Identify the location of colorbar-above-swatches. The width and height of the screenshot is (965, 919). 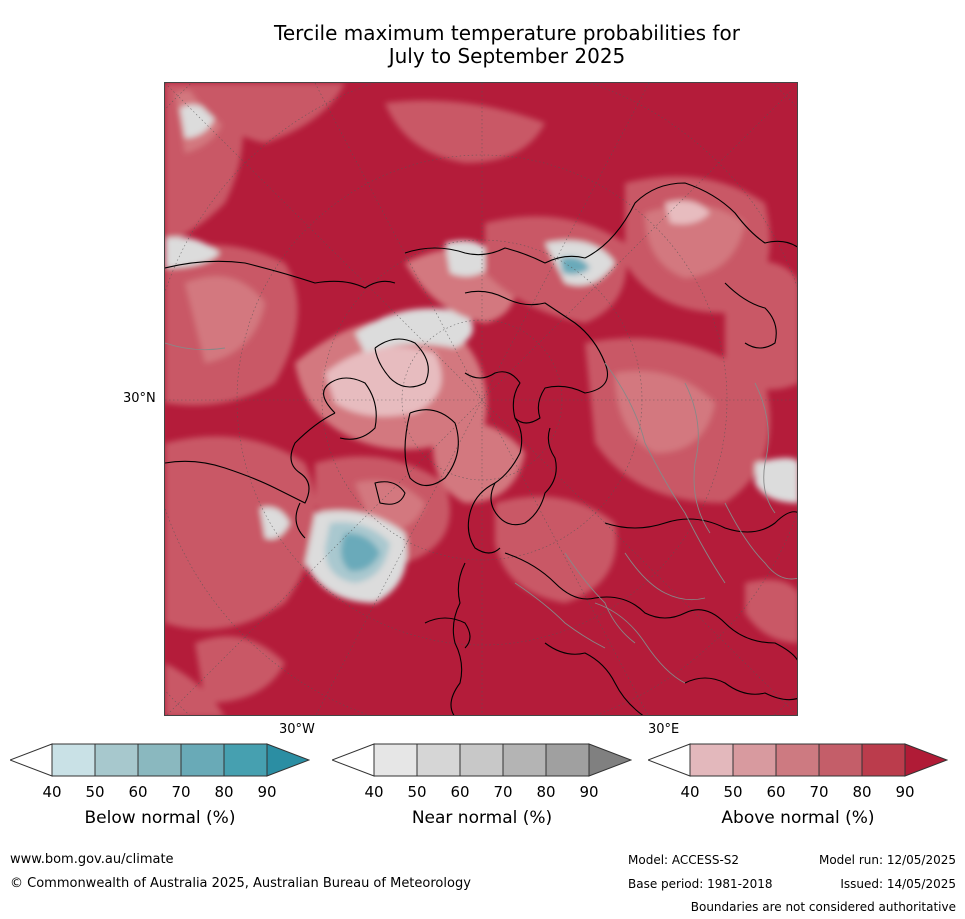
(797, 760).